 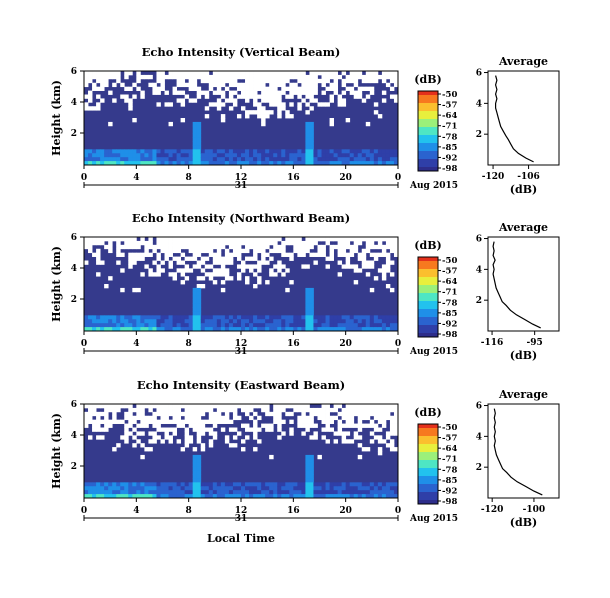 I want to click on average-profile: Average 6 4 2 -120 -106(dB), so click(x=518, y=125).